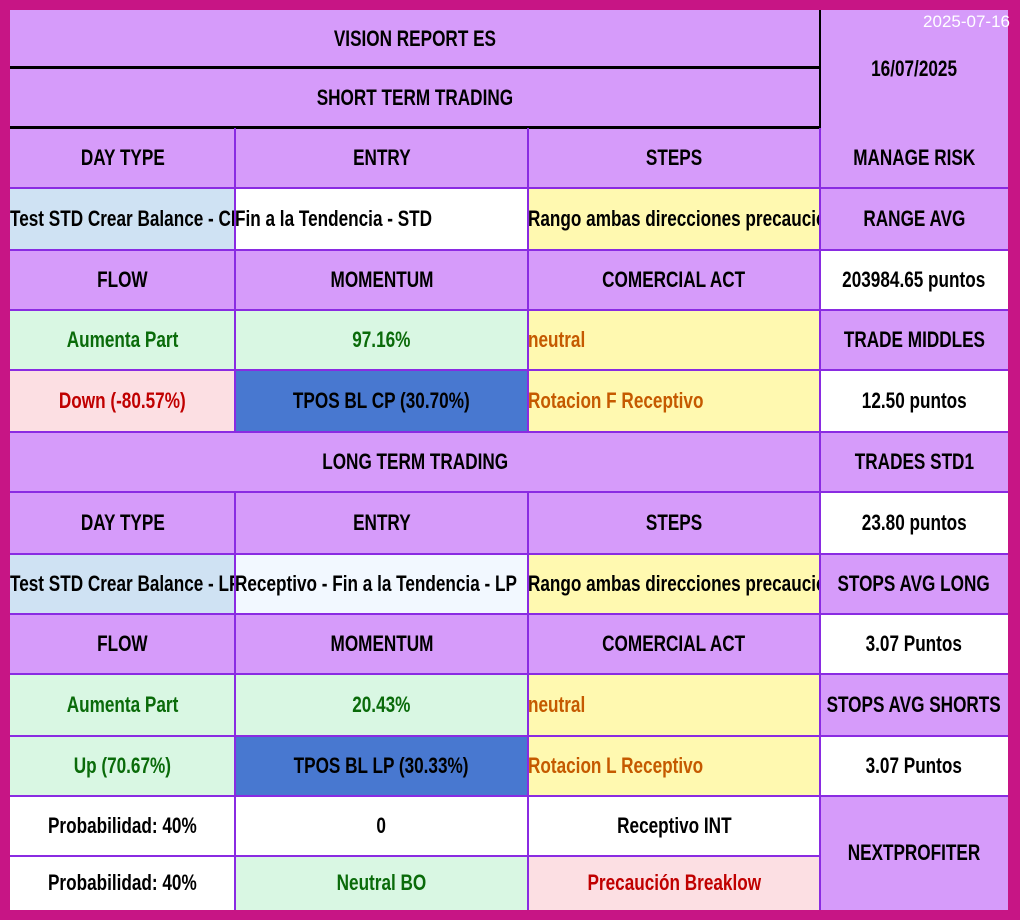  I want to click on short-rotation: Rotacion F Receptivo, so click(674, 401).